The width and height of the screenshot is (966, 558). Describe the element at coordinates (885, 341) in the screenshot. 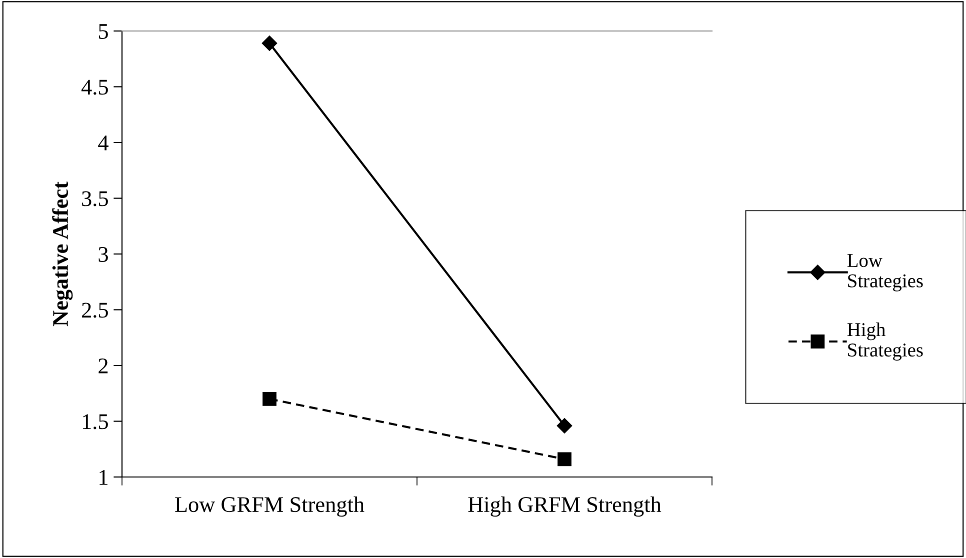

I see `legend-label: High Strategies` at that location.